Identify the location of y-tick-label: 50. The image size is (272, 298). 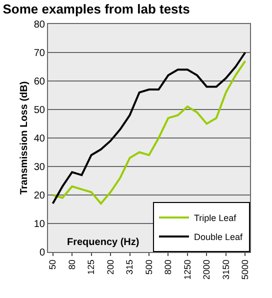
(40, 110).